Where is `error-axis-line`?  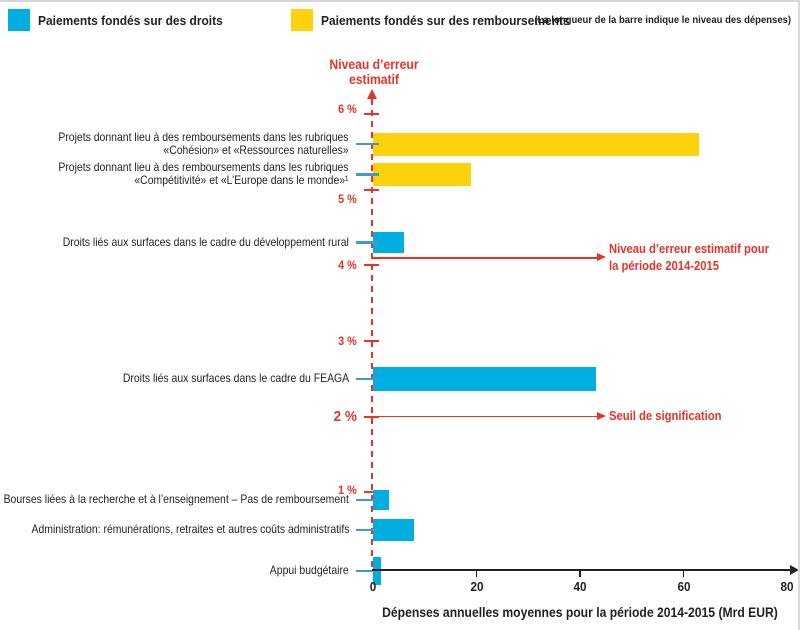
error-axis-line is located at coordinates (372, 334).